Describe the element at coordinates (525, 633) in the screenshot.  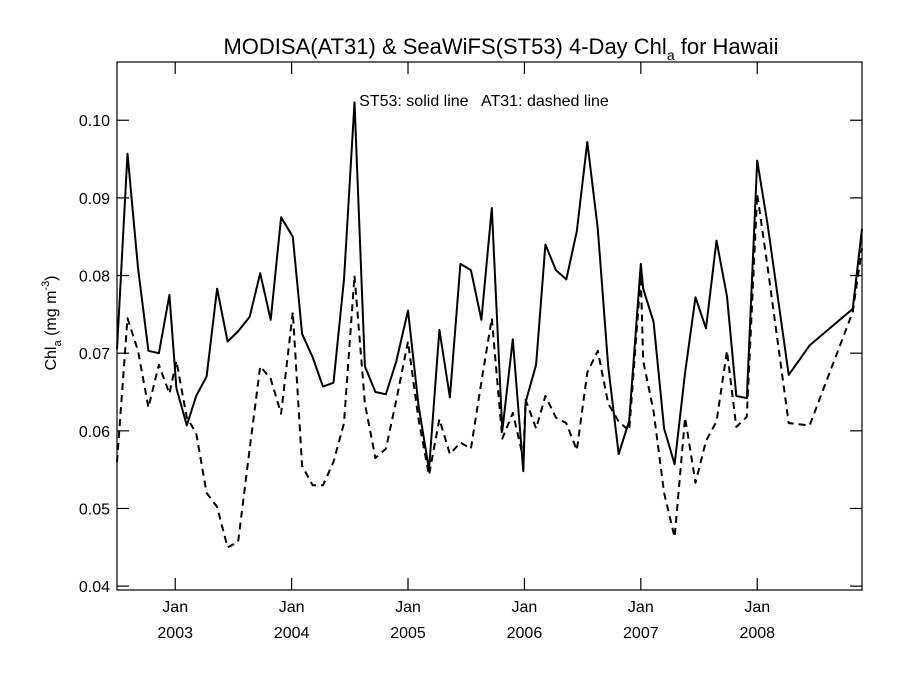
I see `x-tick-year-label: 2006` at that location.